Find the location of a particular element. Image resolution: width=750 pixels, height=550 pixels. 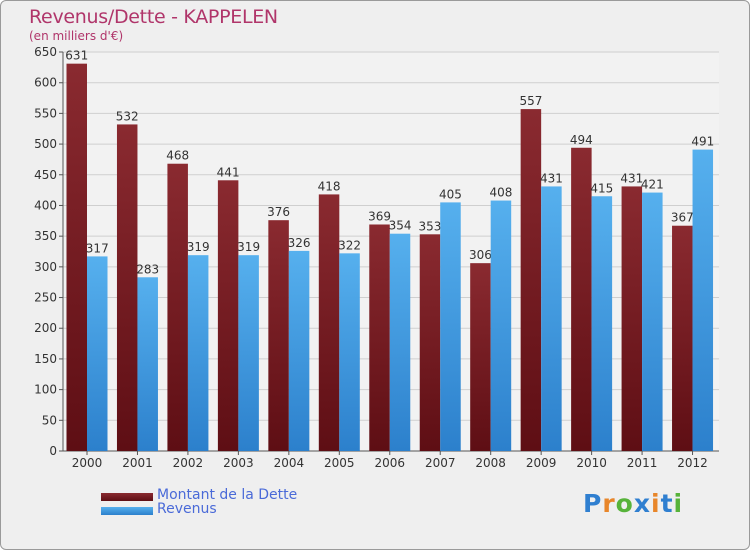

y-tick-label: 350 is located at coordinates (45, 236).